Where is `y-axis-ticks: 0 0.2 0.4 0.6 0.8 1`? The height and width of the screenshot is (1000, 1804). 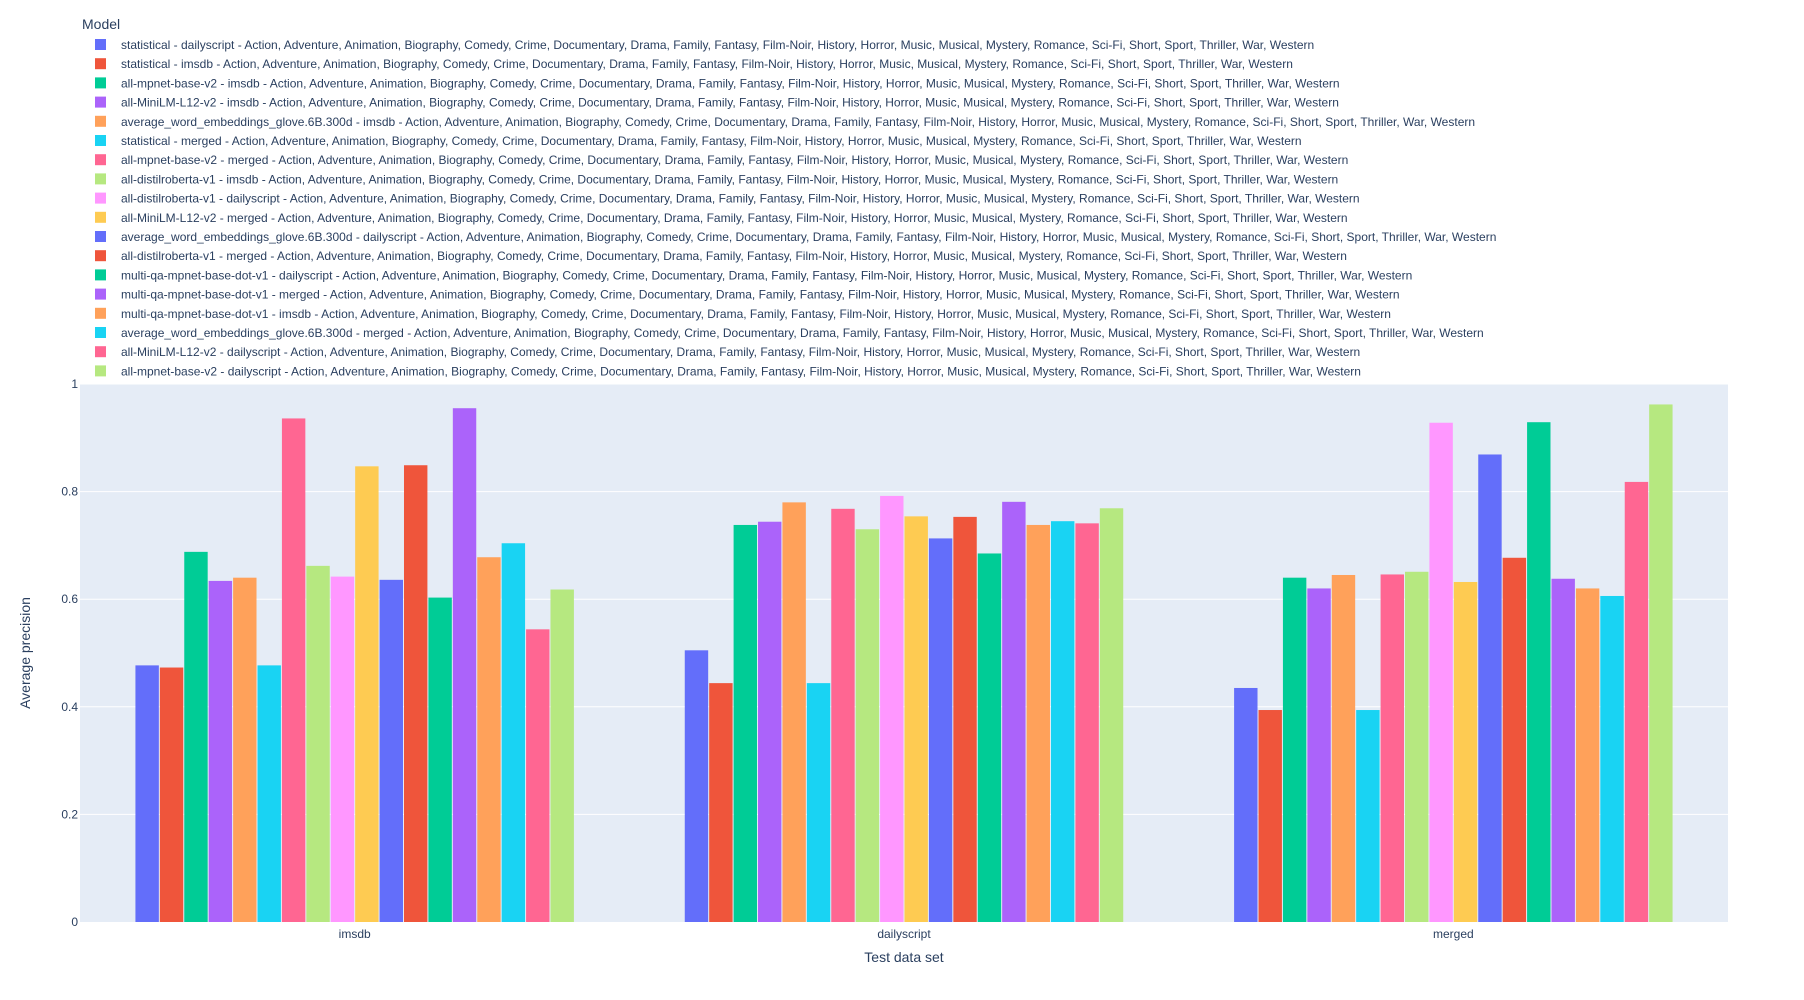
y-axis-ticks: 0 0.2 0.4 0.6 0.8 1 is located at coordinates (69, 653).